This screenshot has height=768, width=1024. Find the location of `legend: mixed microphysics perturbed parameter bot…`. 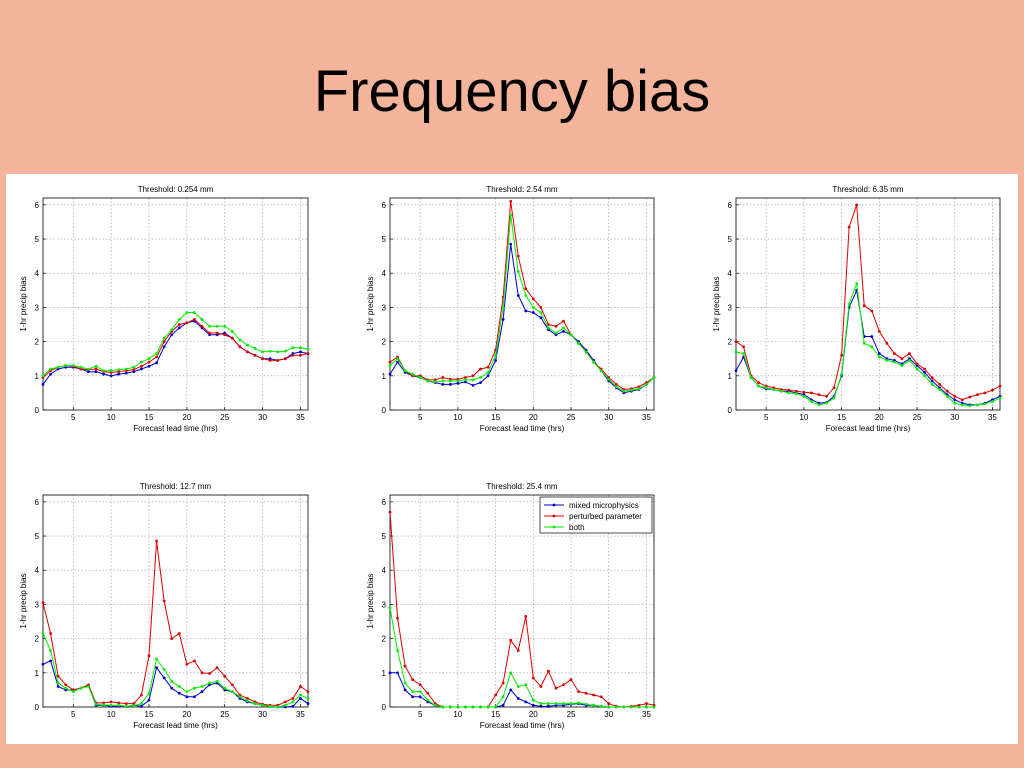

legend: mixed microphysics perturbed parameter bot… is located at coordinates (596, 515).